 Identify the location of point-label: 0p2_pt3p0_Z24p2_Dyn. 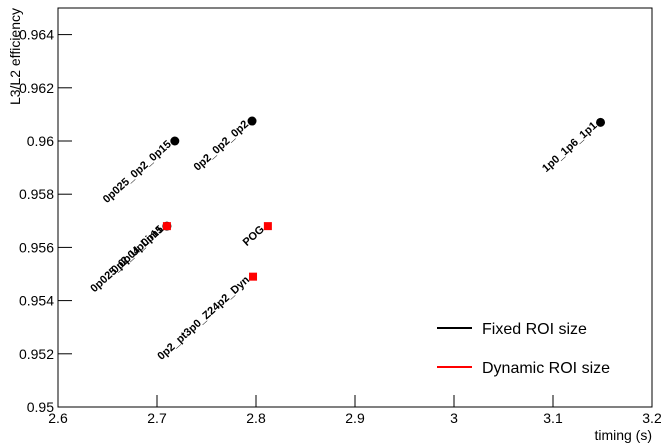
(203, 318).